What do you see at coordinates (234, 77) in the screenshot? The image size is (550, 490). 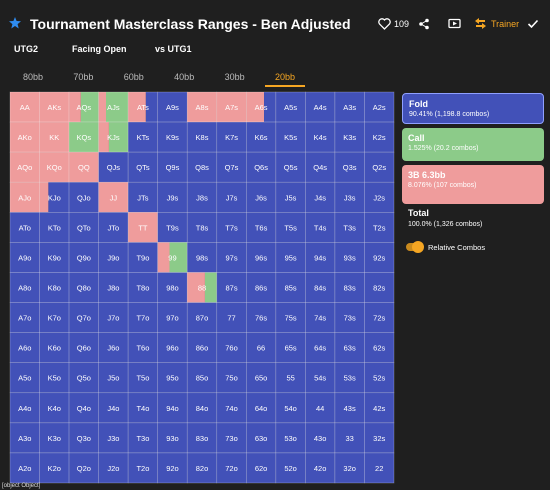 I see `tab: 30bb` at bounding box center [234, 77].